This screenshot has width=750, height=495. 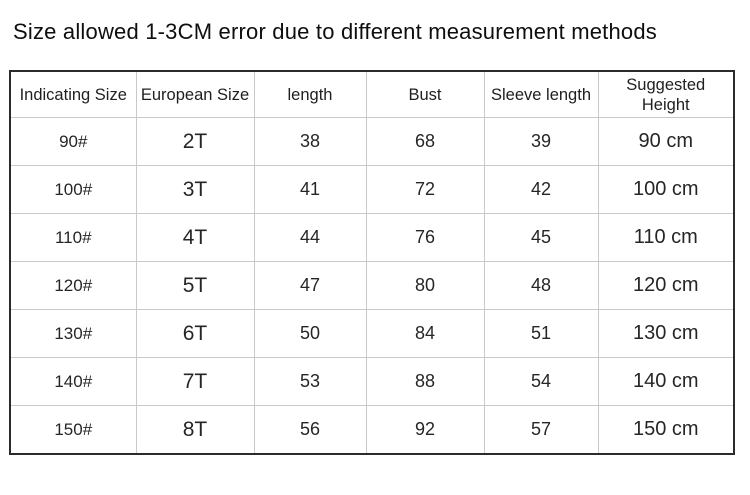 What do you see at coordinates (195, 94) in the screenshot?
I see `header-cell-european-size: European Size` at bounding box center [195, 94].